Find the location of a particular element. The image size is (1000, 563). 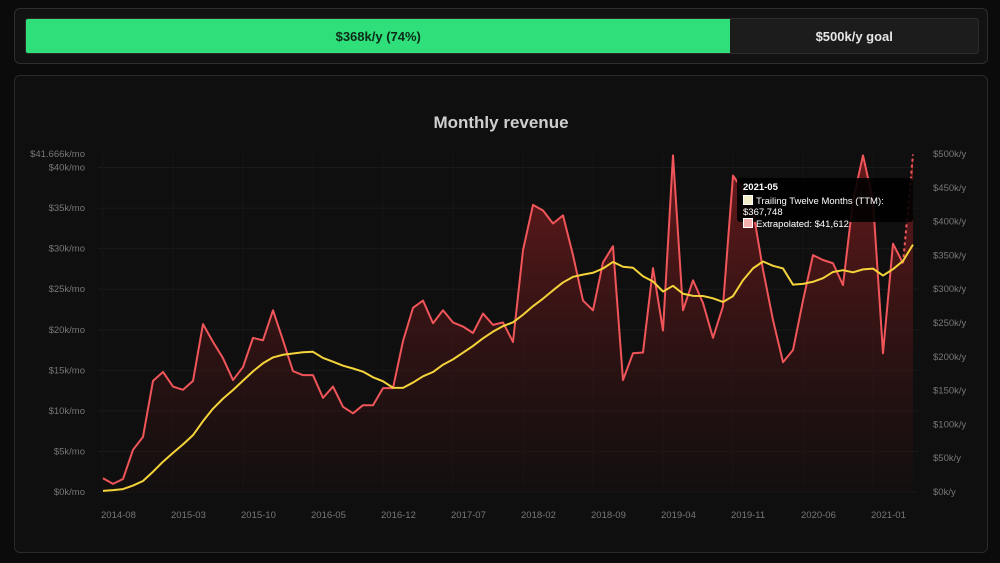

extrapolated-swatch is located at coordinates (748, 223).